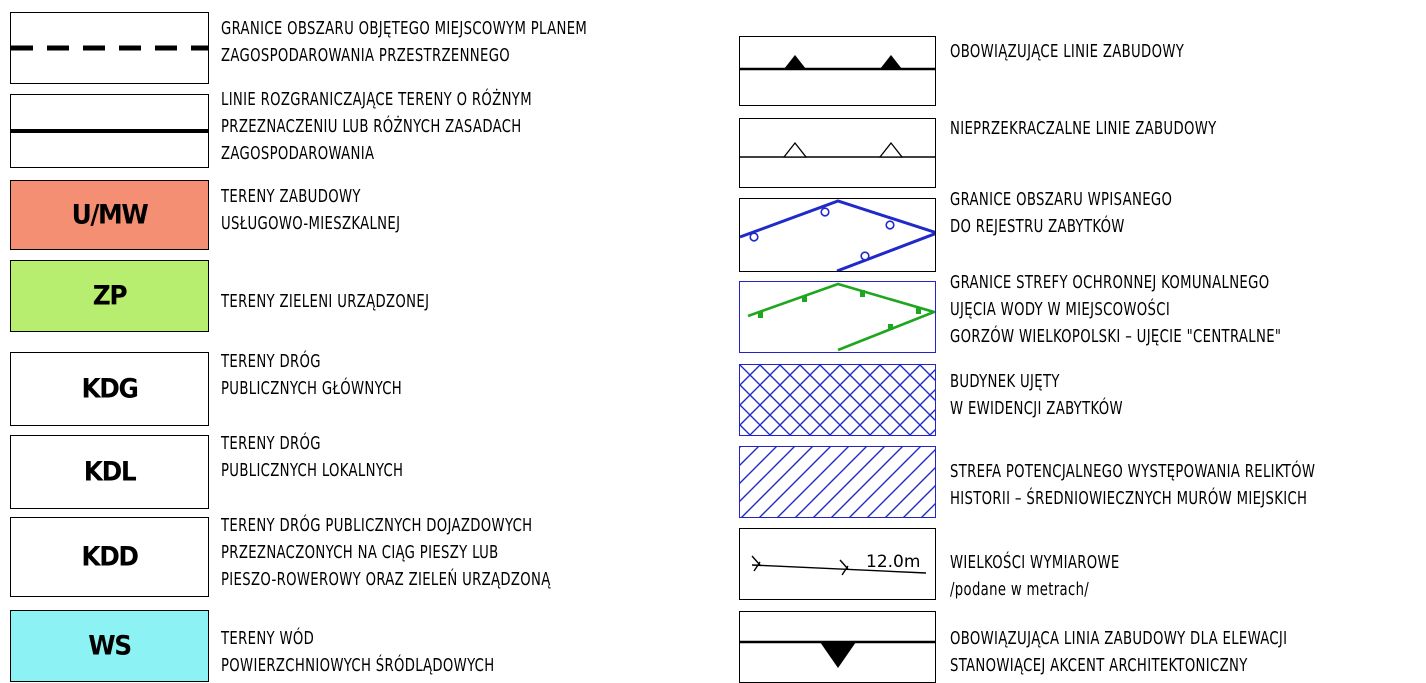  What do you see at coordinates (360, 553) in the screenshot?
I see `legend-line: PRZEZNACZONYCH NA CIĄG PIESZY LUB` at bounding box center [360, 553].